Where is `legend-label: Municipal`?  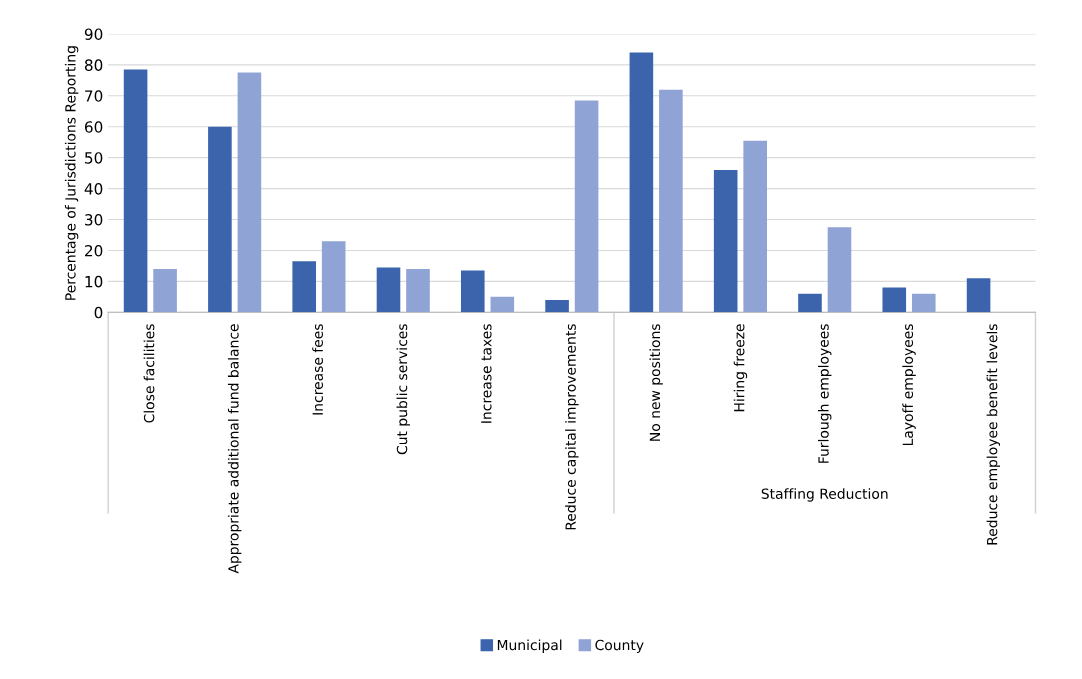 legend-label: Municipal is located at coordinates (529, 646).